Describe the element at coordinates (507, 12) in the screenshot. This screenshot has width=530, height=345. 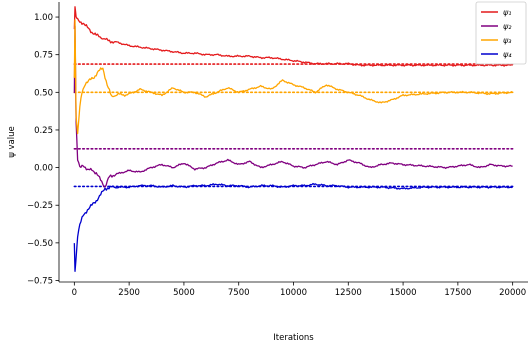
I see `legend-label: ψ₁` at that location.